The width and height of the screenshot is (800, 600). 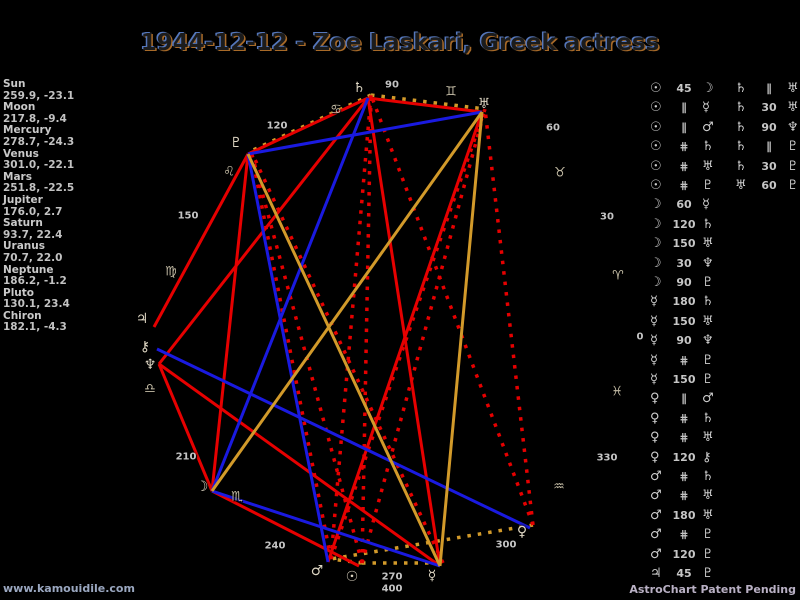 What do you see at coordinates (432, 542) in the screenshot?
I see `aspect-line-venus-mars` at bounding box center [432, 542].